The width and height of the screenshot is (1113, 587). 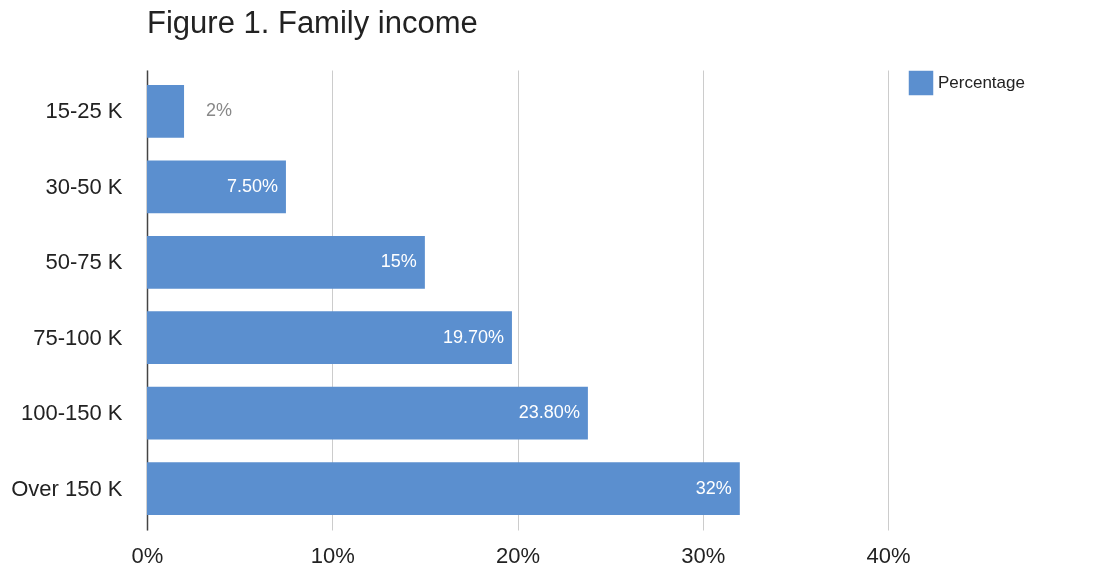 I want to click on y-tick-label: 15-25 K, so click(x=84, y=111).